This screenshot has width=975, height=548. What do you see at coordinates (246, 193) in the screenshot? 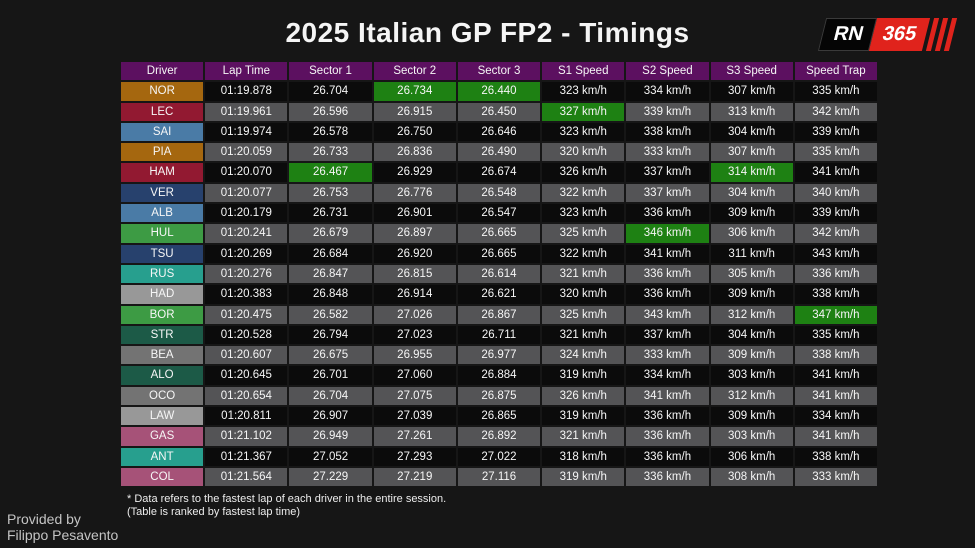
I see `timing-cell: 01:20.077` at bounding box center [246, 193].